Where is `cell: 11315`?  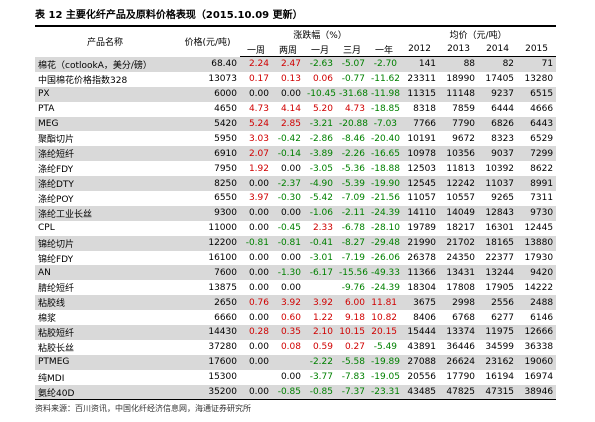
cell: 11315 is located at coordinates (422, 94).